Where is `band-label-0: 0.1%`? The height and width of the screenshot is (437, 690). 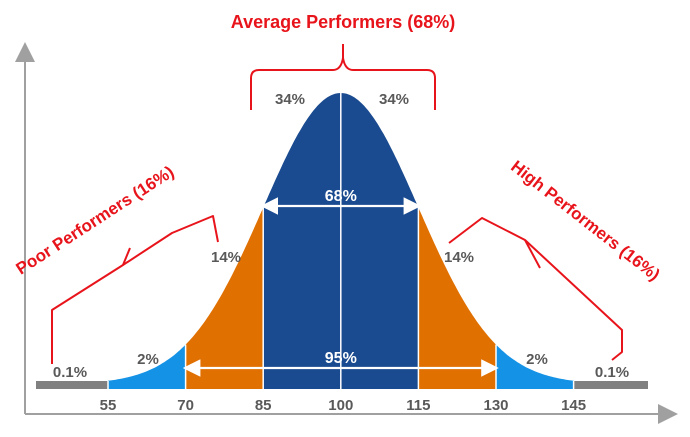
band-label-0: 0.1% is located at coordinates (70, 372).